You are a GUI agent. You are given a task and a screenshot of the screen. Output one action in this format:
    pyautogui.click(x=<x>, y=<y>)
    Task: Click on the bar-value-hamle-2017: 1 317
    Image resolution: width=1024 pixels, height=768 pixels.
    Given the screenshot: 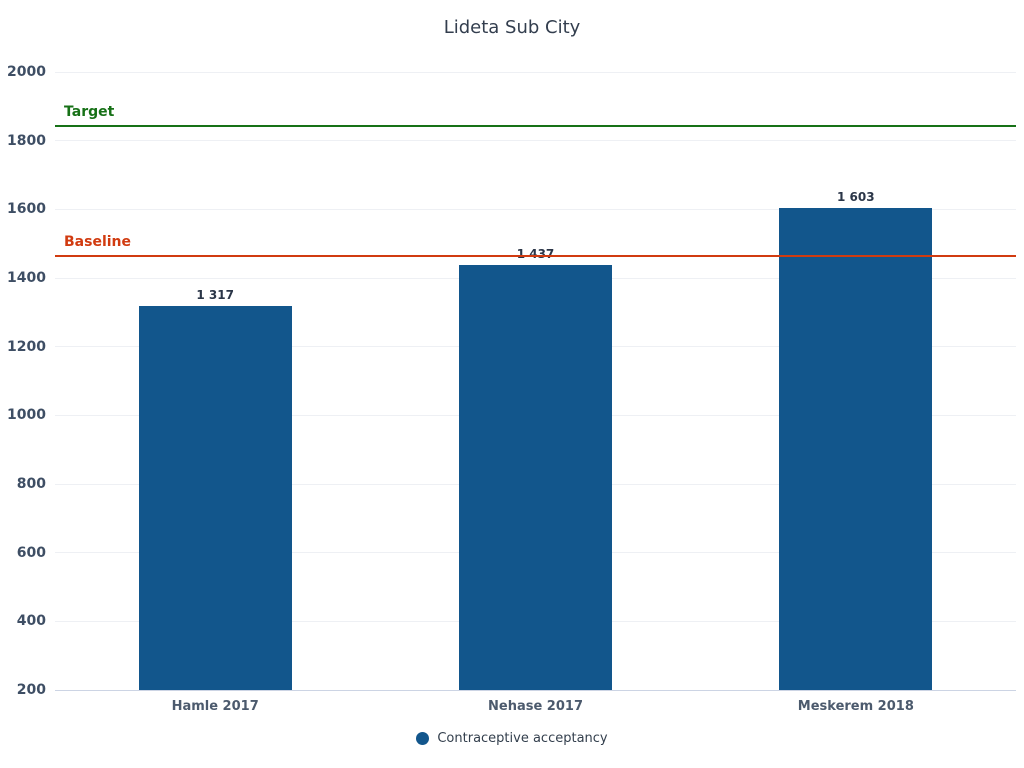 What is the action you would take?
    pyautogui.click(x=215, y=295)
    